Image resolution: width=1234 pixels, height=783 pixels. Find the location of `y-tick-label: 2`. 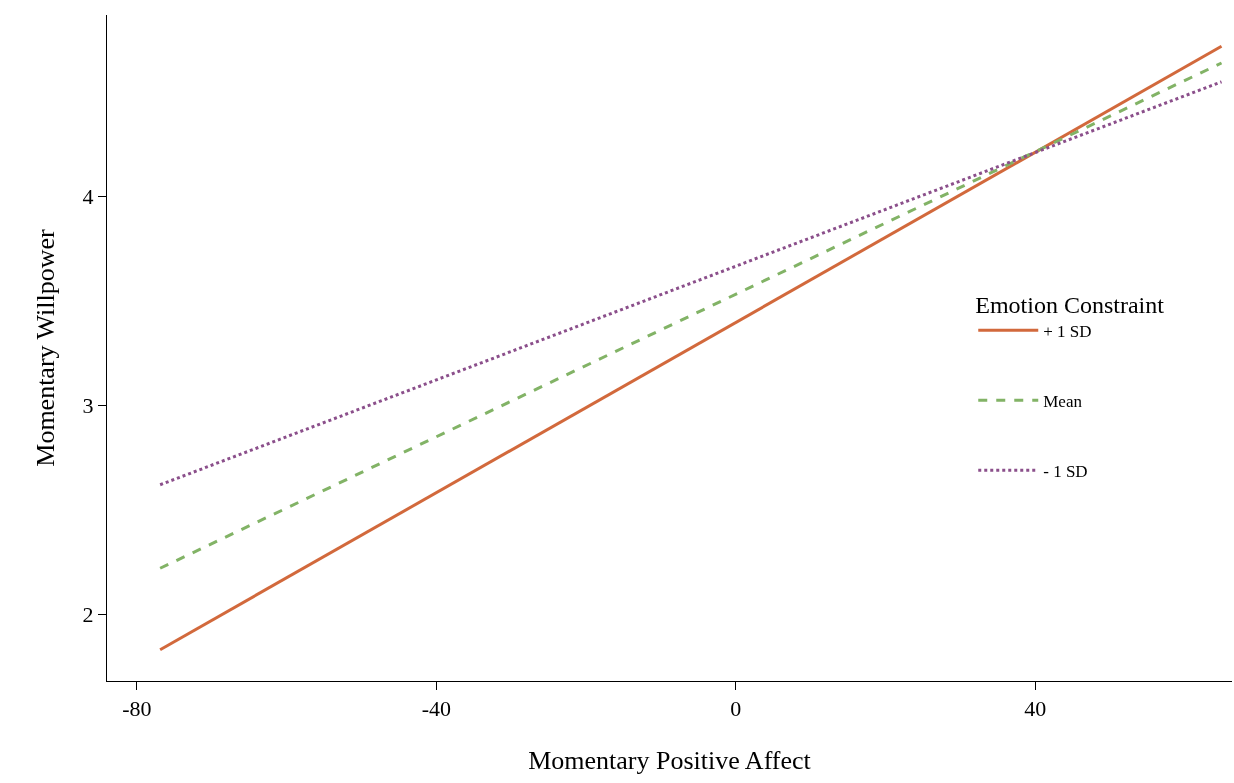

y-tick-label: 2 is located at coordinates (88, 614).